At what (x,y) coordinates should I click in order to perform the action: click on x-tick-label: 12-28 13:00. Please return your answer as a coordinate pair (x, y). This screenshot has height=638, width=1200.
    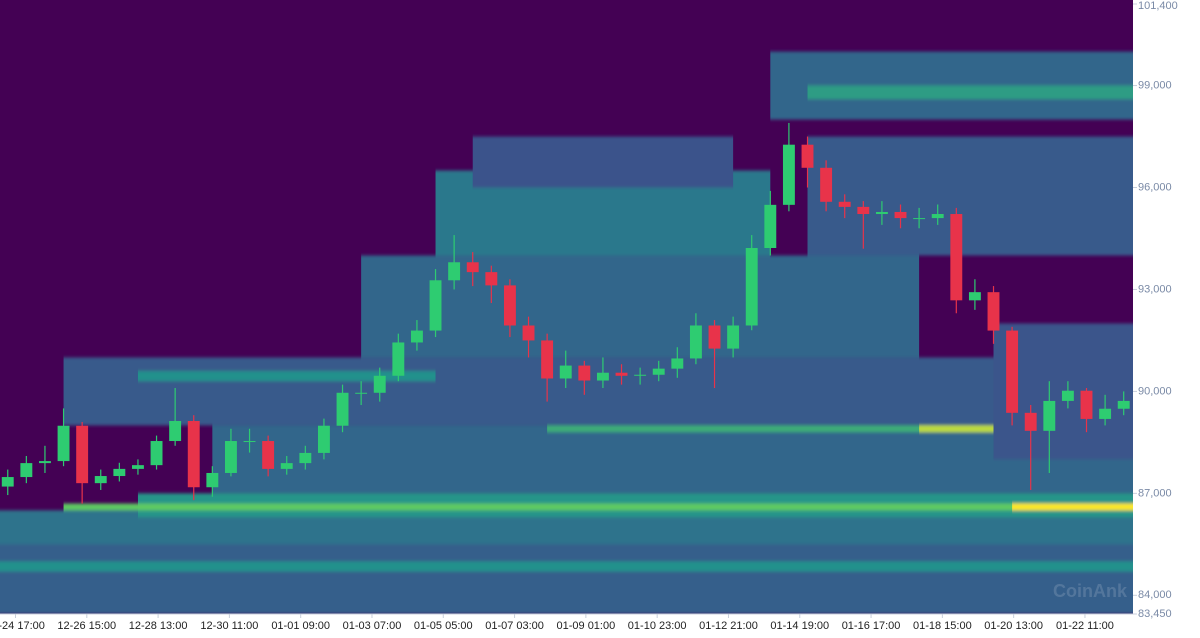
    Looking at the image, I should click on (158, 626).